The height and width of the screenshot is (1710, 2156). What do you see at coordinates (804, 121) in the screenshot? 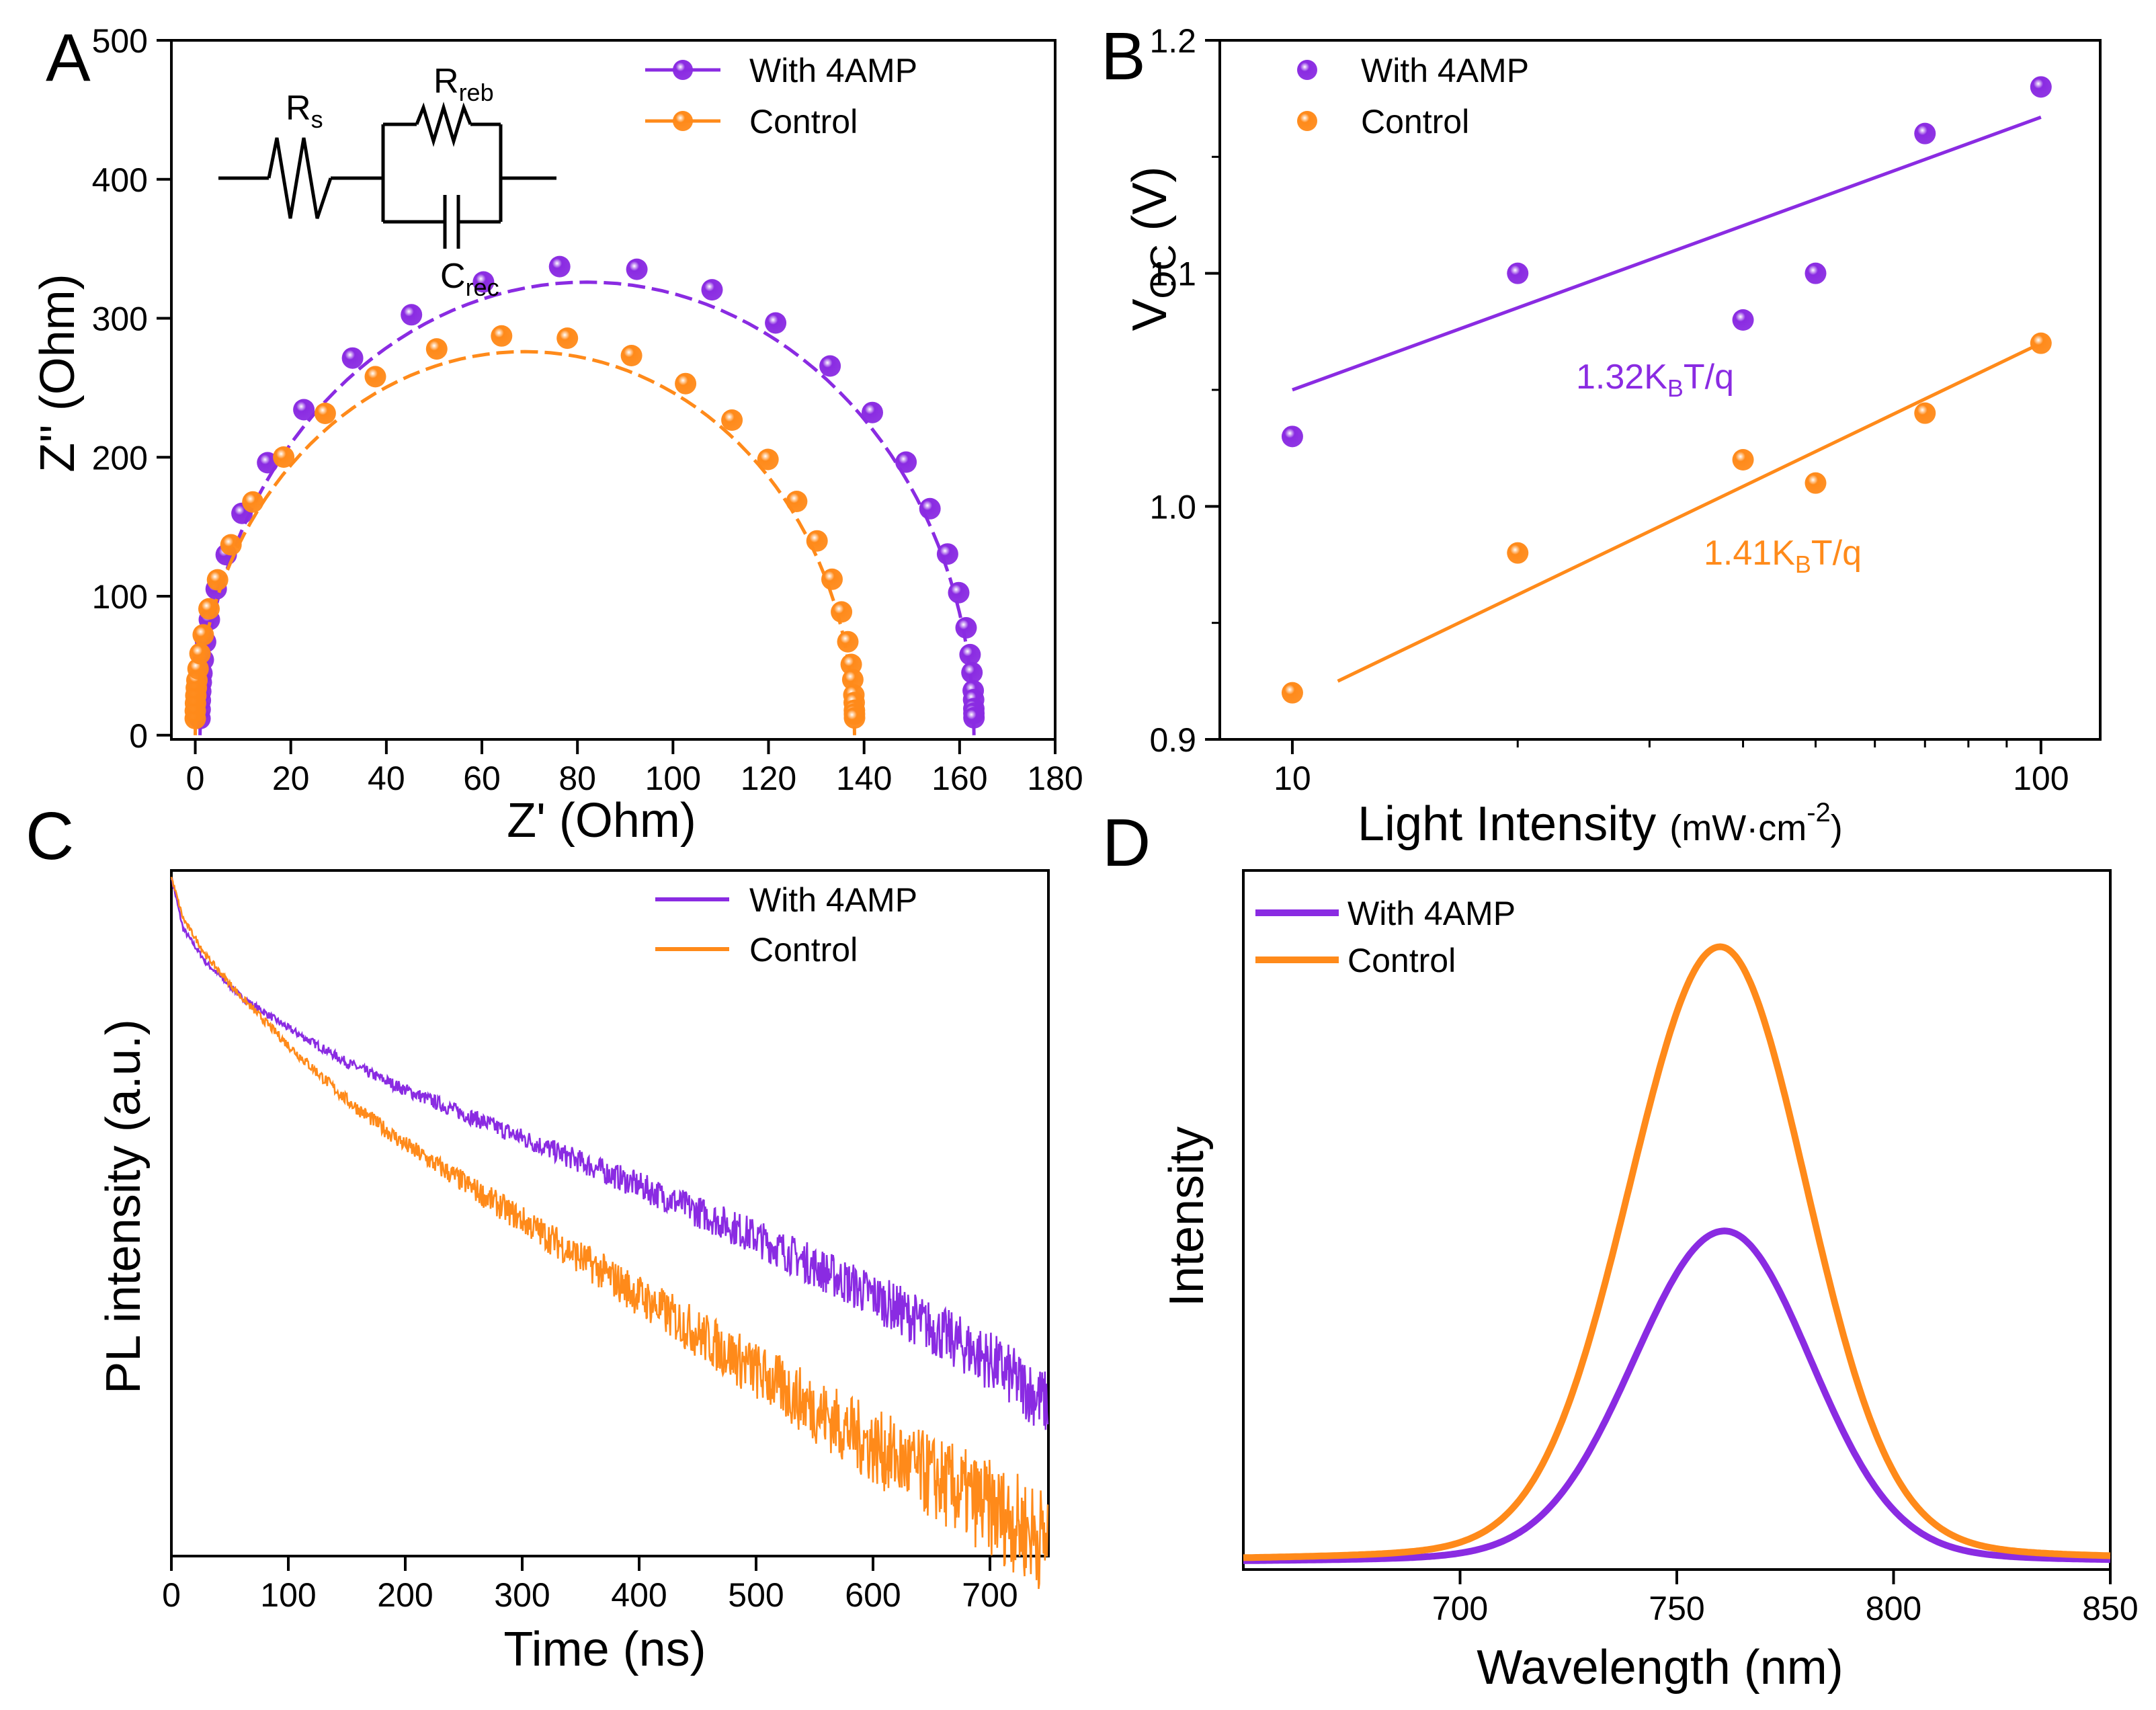
I see `legend-a-text-control: Control` at bounding box center [804, 121].